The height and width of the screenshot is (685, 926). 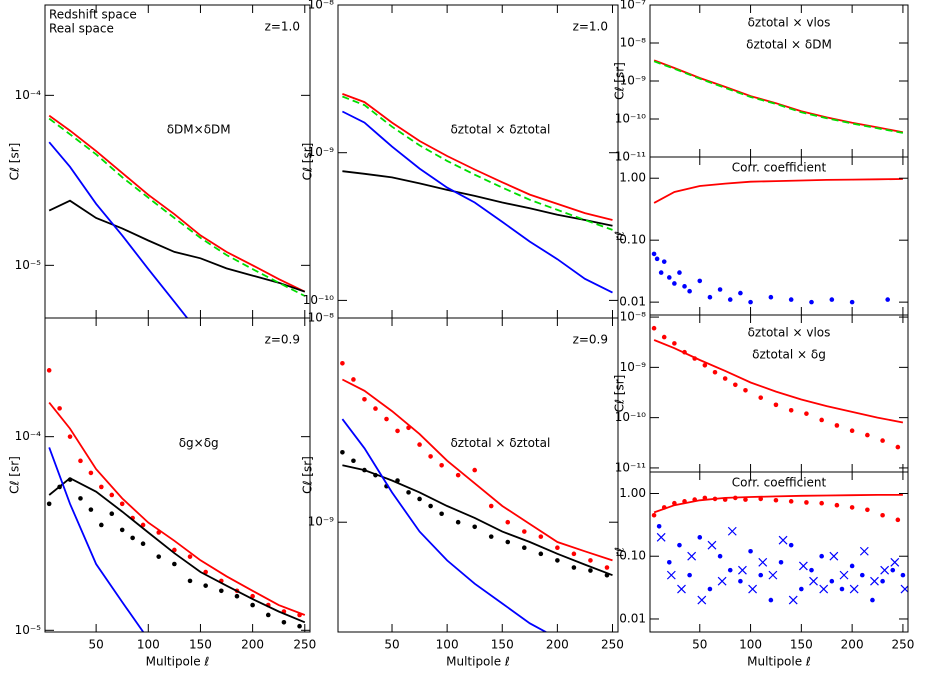 I want to click on y-axis-label: Cℓ [sr], so click(x=620, y=394).